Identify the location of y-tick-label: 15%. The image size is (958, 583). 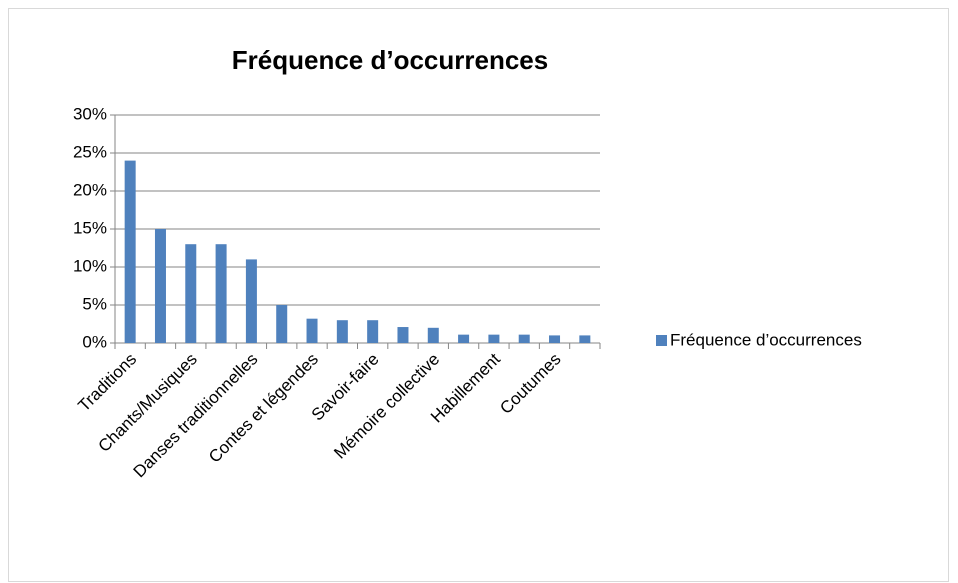
(90, 227).